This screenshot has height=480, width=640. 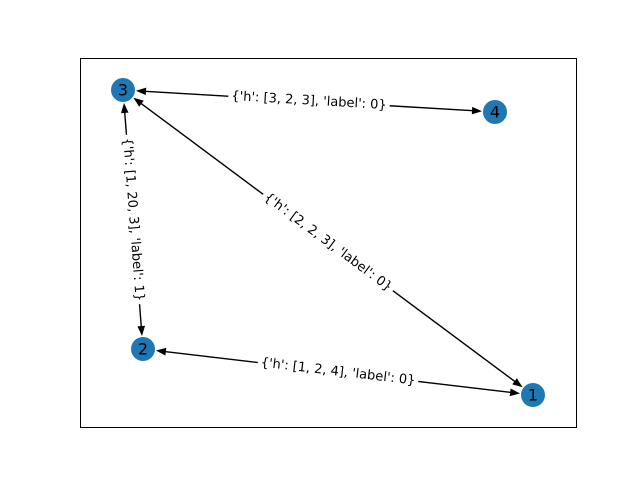 I want to click on node-label-4: 4, so click(x=495, y=112).